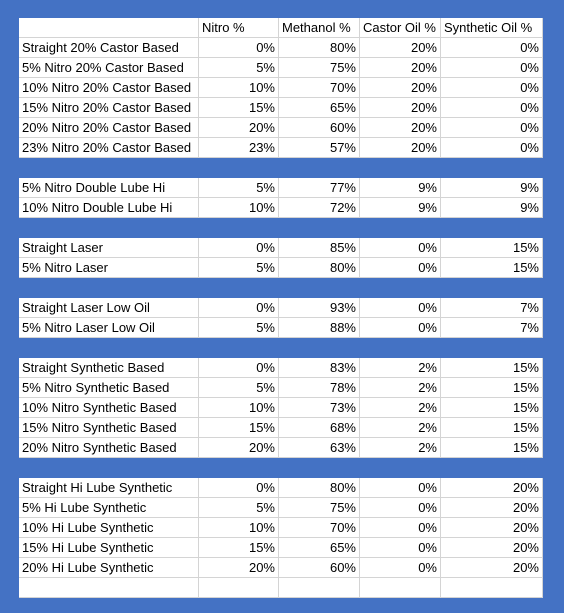 This screenshot has width=564, height=613. I want to click on percent-cell: 85%, so click(319, 248).